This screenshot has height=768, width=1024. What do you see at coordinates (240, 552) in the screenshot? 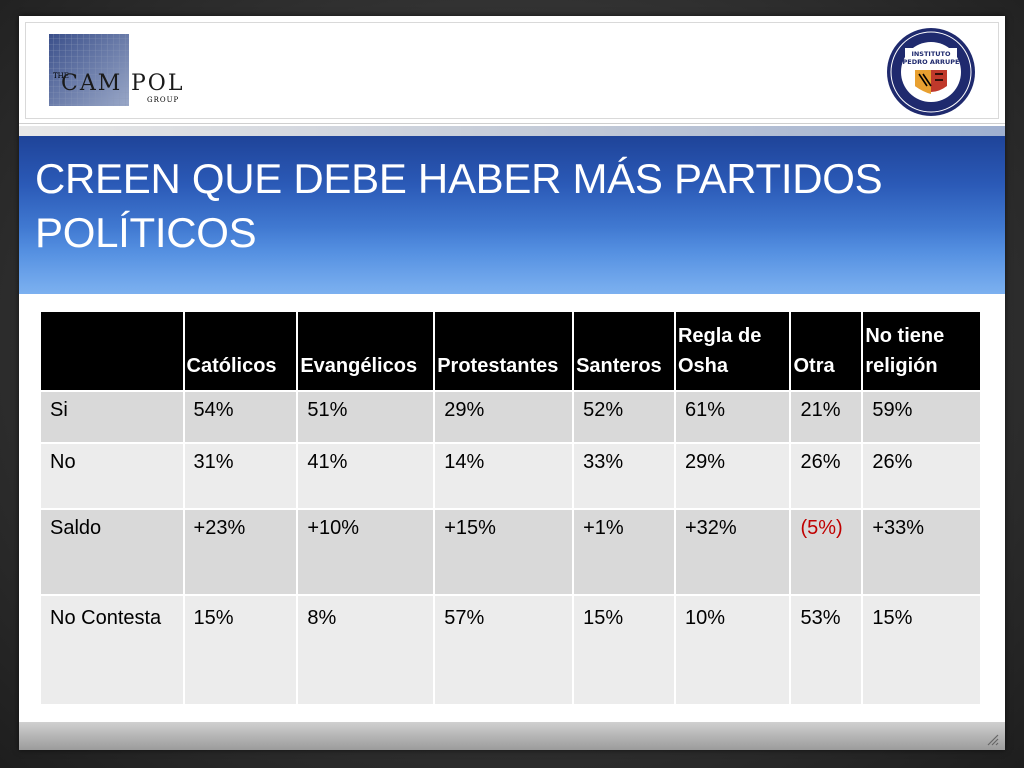
I see `table-cell: +23%` at bounding box center [240, 552].